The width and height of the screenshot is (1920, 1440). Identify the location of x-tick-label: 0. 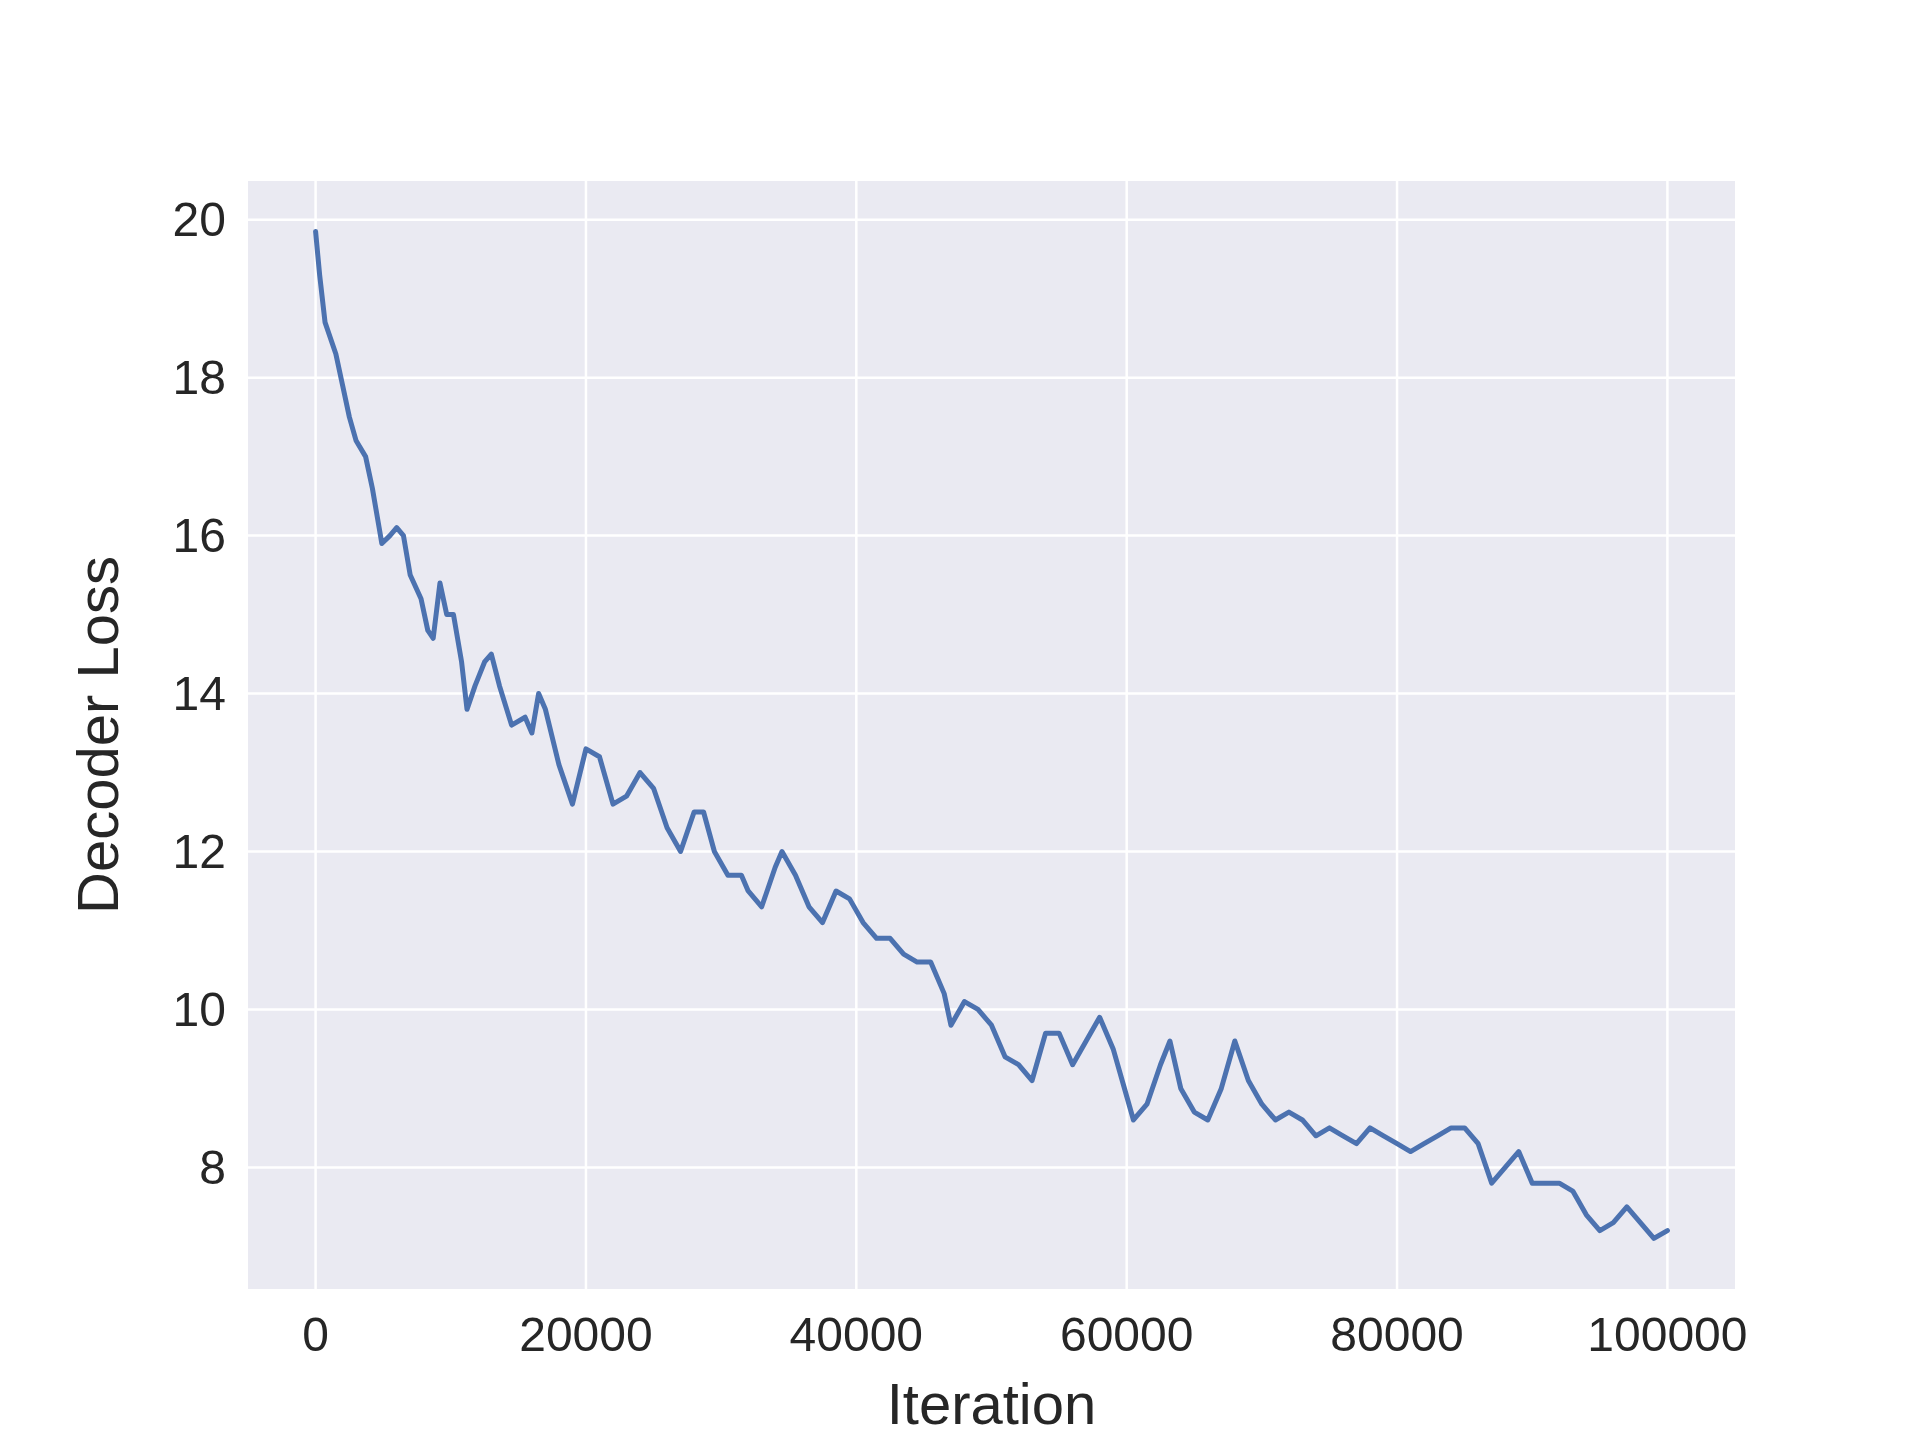
(315, 1334).